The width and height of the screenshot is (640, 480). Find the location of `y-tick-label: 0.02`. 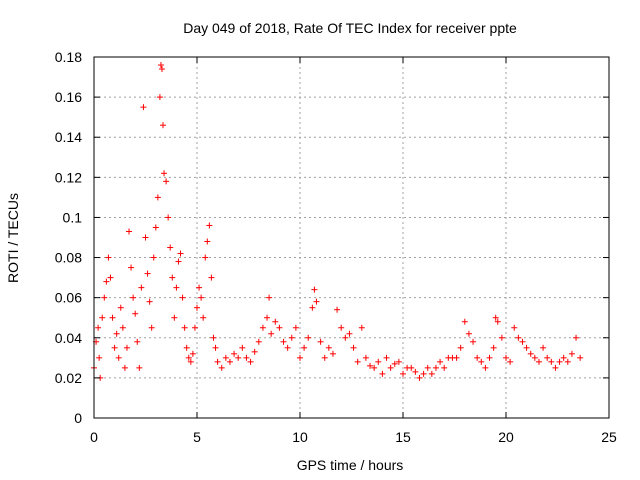

y-tick-label: 0.02 is located at coordinates (68, 378).